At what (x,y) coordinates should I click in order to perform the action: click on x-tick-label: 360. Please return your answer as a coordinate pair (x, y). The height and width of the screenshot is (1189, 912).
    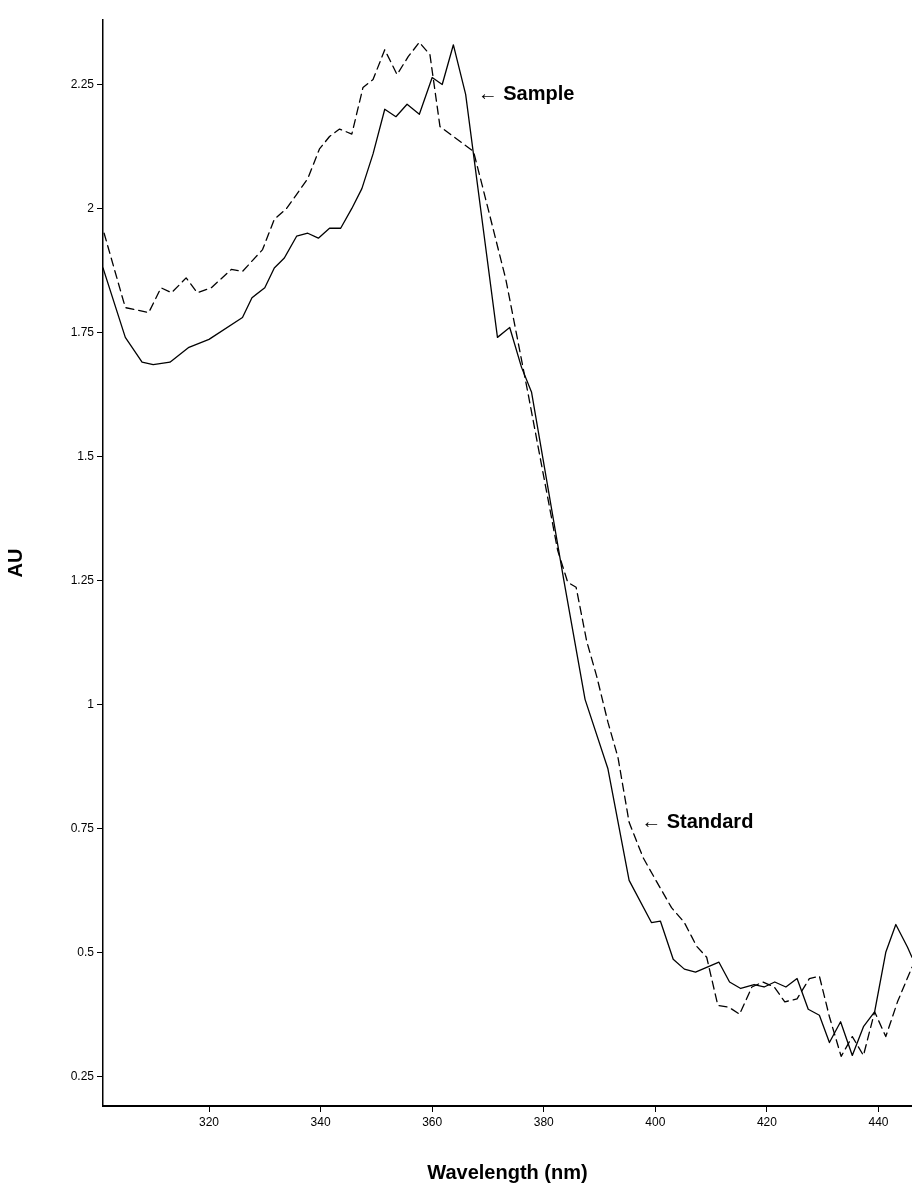
    Looking at the image, I should click on (432, 1121).